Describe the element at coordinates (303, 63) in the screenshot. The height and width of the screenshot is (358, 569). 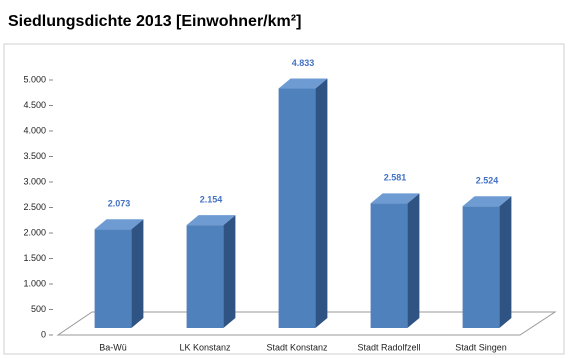
I see `value-label: 4.833` at that location.